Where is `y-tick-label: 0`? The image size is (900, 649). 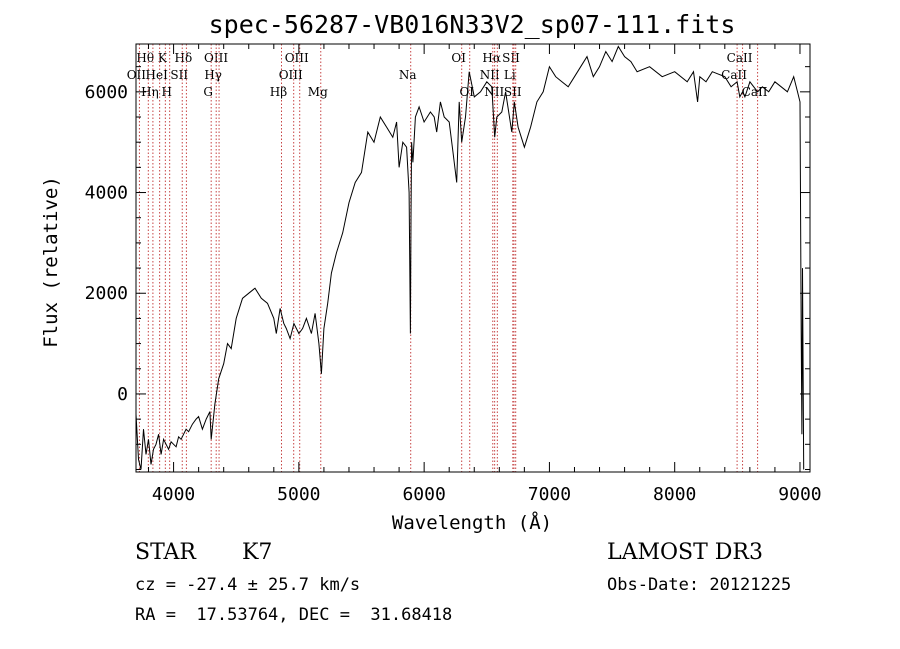
y-tick-label: 0 is located at coordinates (122, 394).